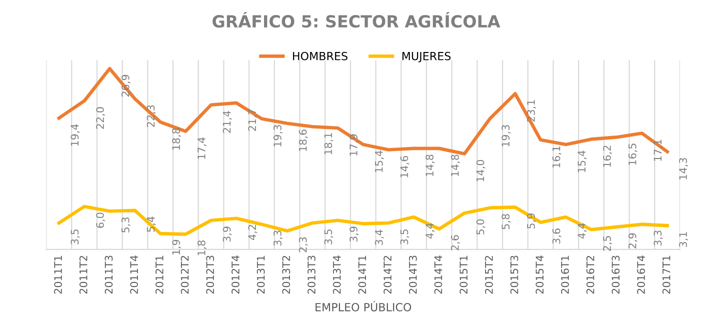 The height and width of the screenshot is (326, 712). Describe the element at coordinates (303, 140) in the screenshot. I see `data-label: 18,6` at that location.